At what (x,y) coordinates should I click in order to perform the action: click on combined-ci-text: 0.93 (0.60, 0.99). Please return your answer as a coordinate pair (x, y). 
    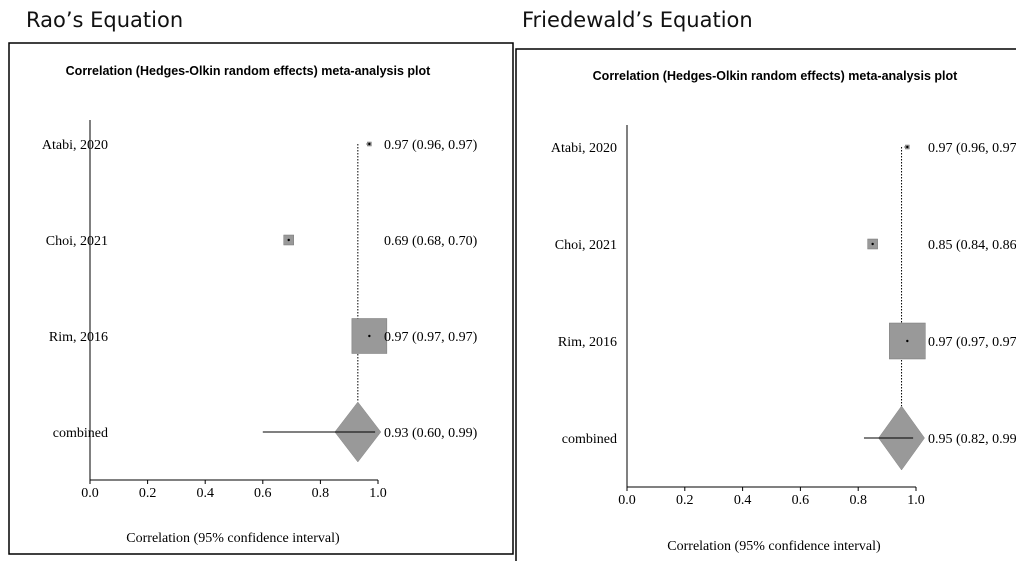
    Looking at the image, I should click on (431, 433).